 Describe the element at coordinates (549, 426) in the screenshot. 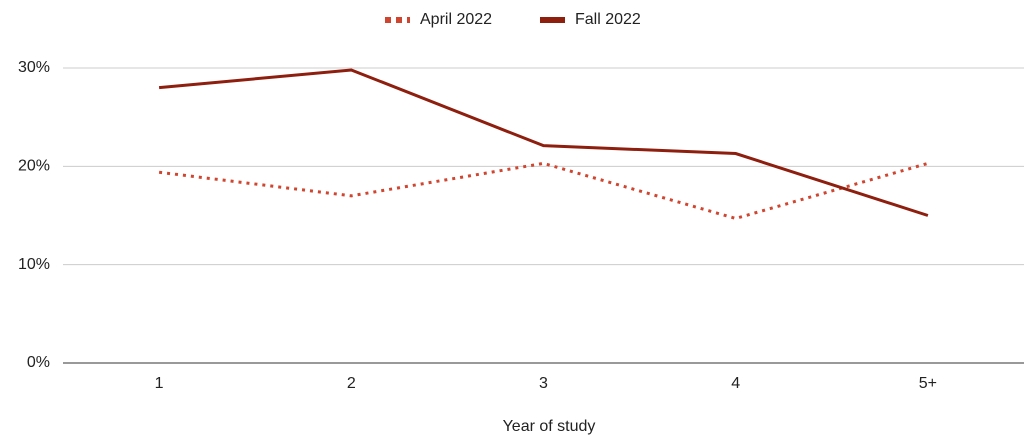

I see `x-axis-title: Year of study` at that location.